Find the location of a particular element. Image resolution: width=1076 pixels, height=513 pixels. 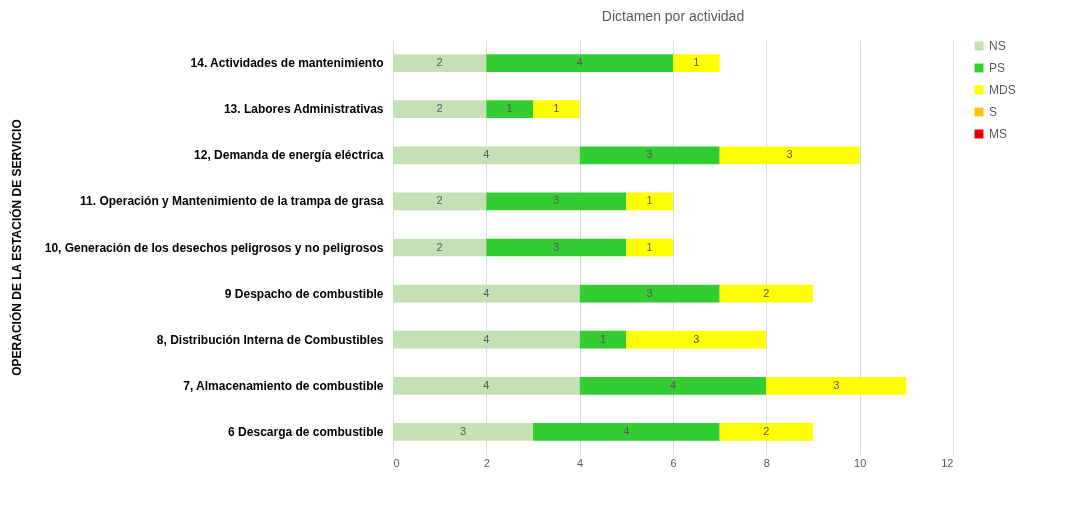

x-tick-label: 8 is located at coordinates (766, 462).